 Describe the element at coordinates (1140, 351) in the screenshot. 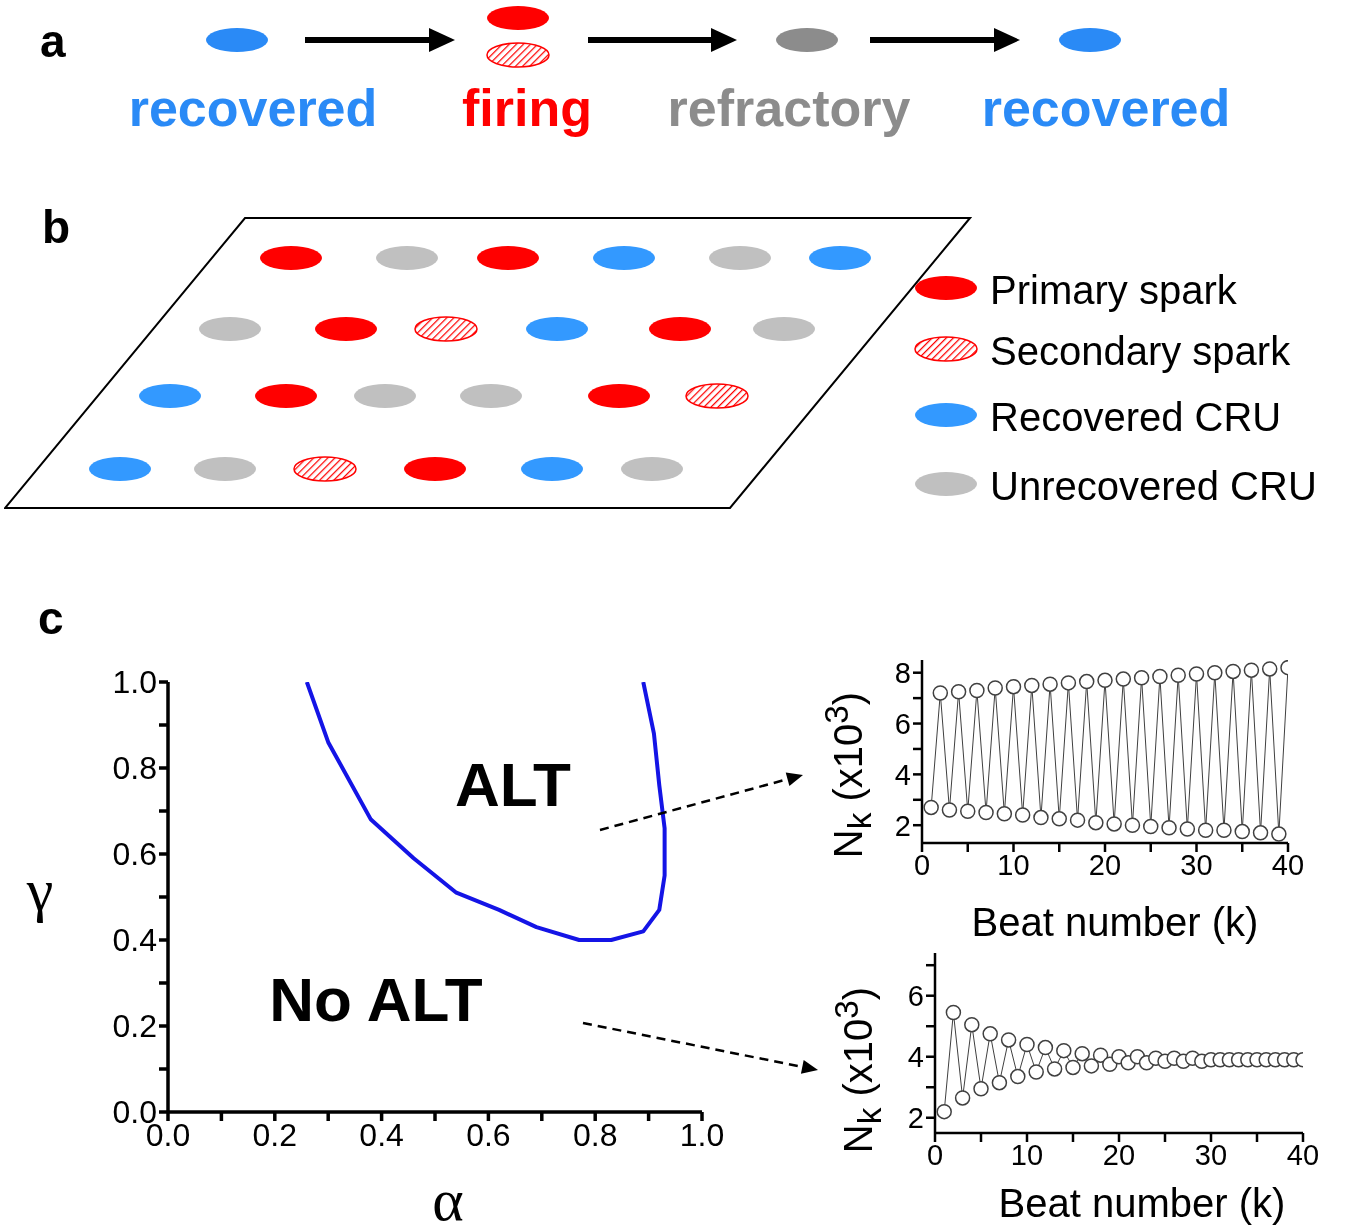

I see `category-label: Secondary spark` at that location.